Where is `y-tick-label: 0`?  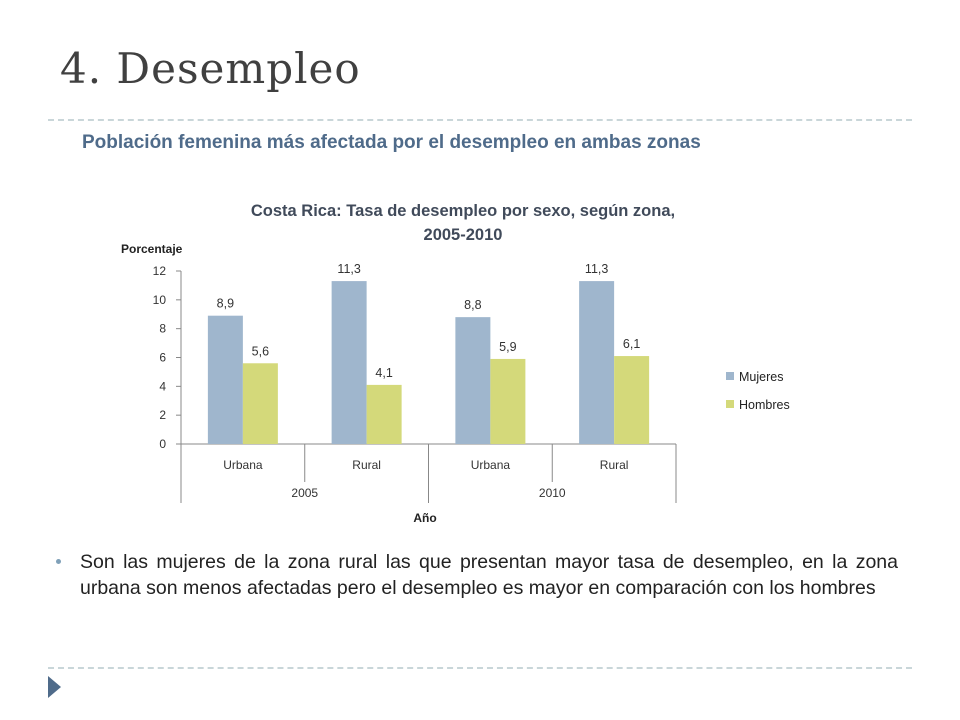 y-tick-label: 0 is located at coordinates (162, 444).